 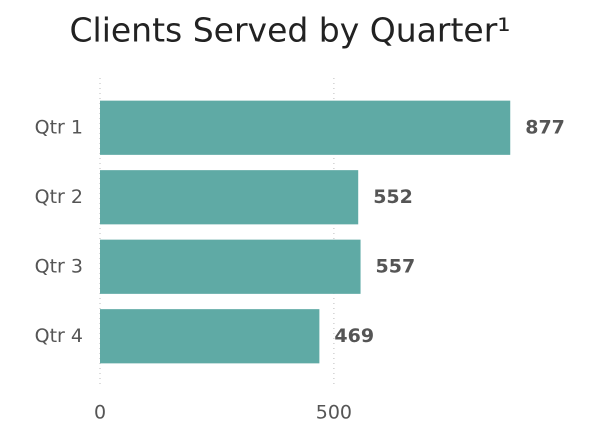 I want to click on y-tick-label: Qtr 2, so click(x=59, y=197).